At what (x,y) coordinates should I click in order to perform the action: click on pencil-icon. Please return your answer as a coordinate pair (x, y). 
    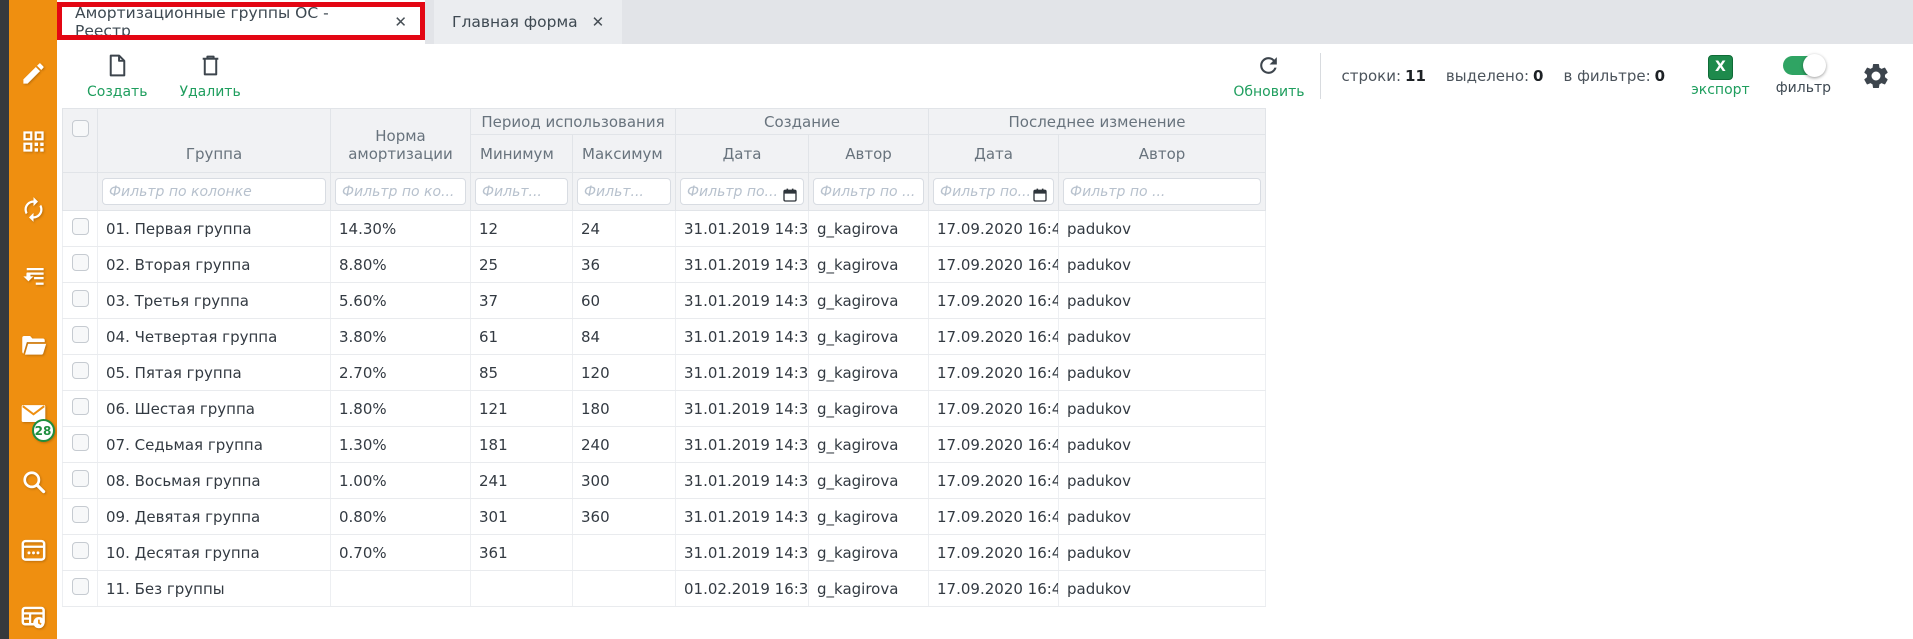
    Looking at the image, I should click on (33, 73).